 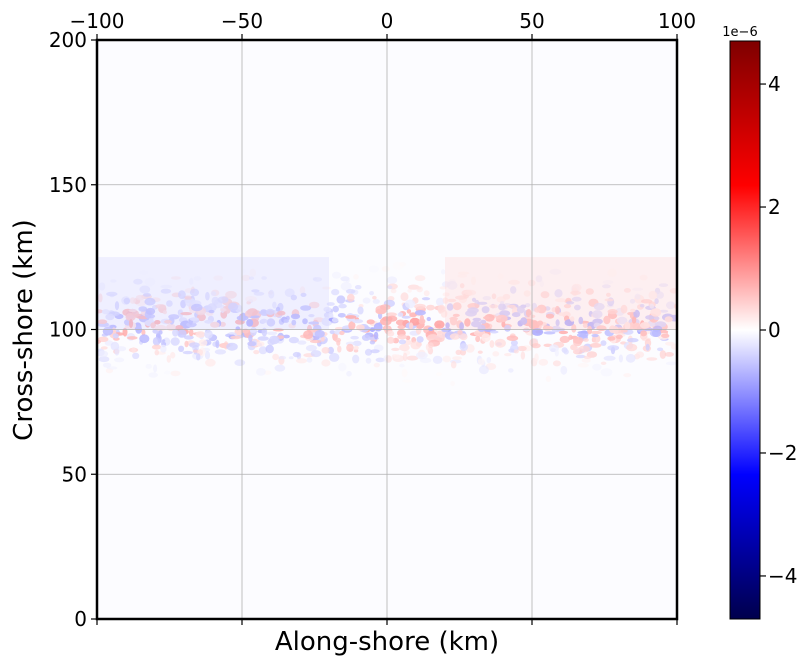 What do you see at coordinates (387, 322) in the screenshot?
I see `heatmap-field` at bounding box center [387, 322].